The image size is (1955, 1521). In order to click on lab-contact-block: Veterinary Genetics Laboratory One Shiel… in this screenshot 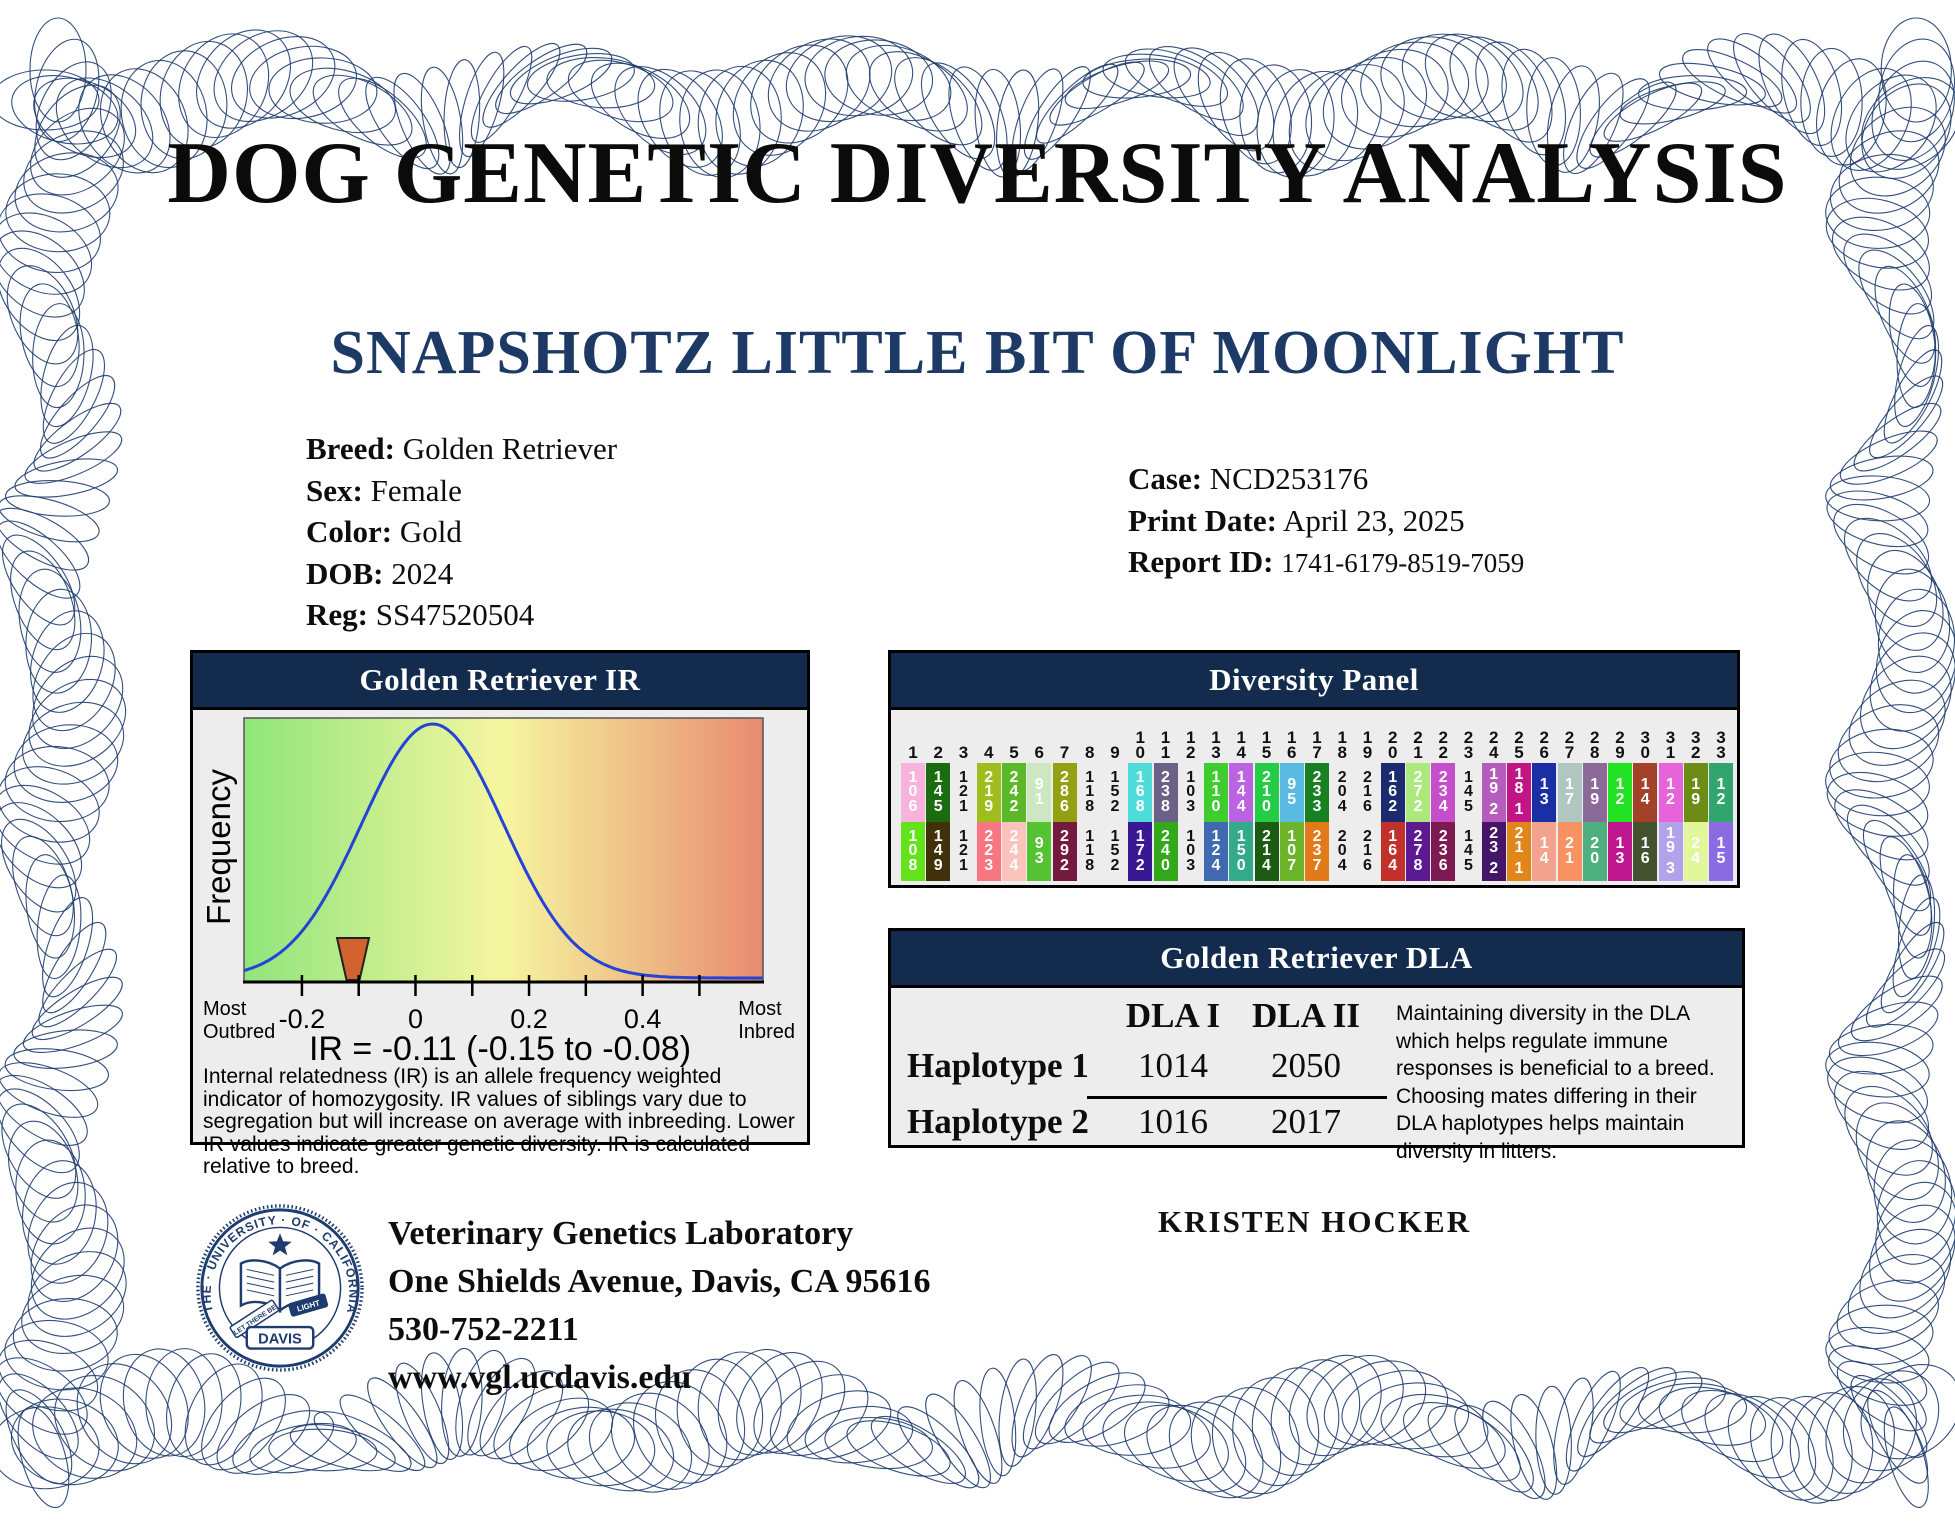, I will do `click(659, 1306)`.